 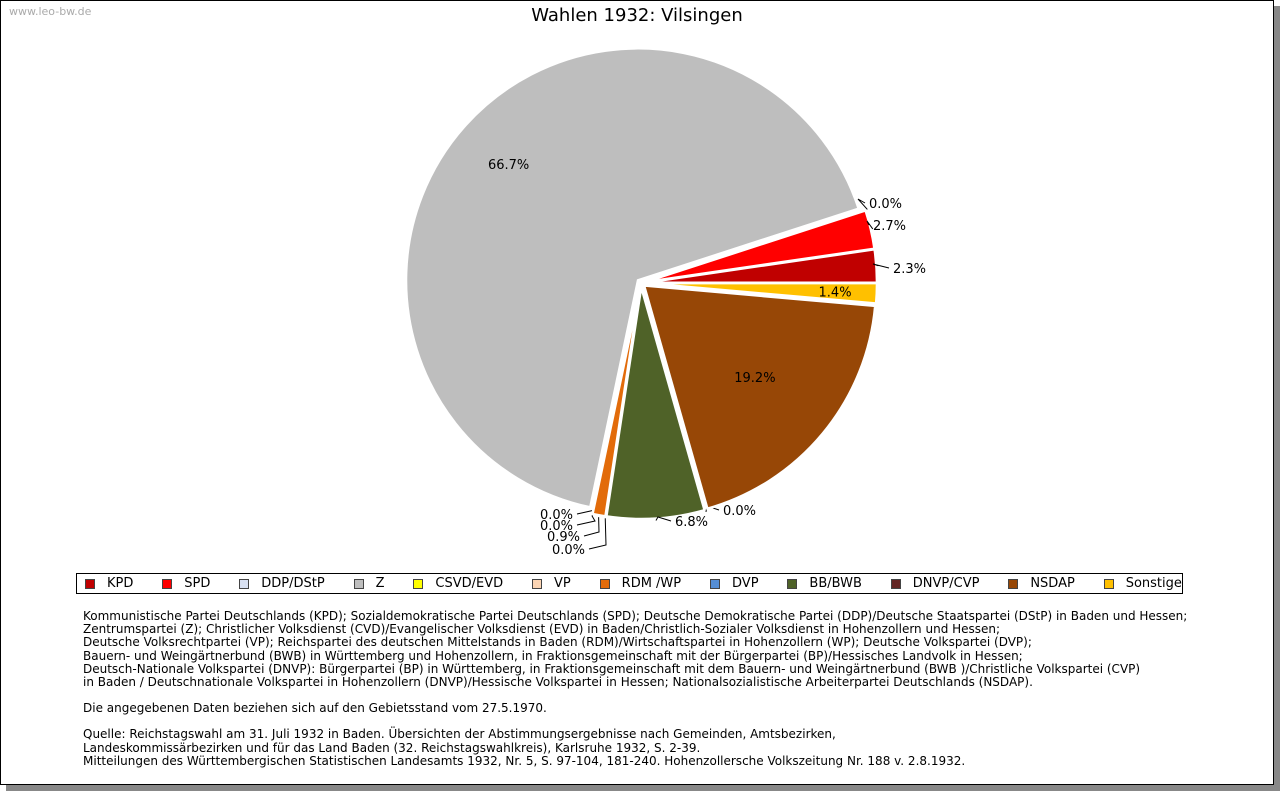 What do you see at coordinates (1052, 583) in the screenshot?
I see `legend-label: NSDAP` at bounding box center [1052, 583].